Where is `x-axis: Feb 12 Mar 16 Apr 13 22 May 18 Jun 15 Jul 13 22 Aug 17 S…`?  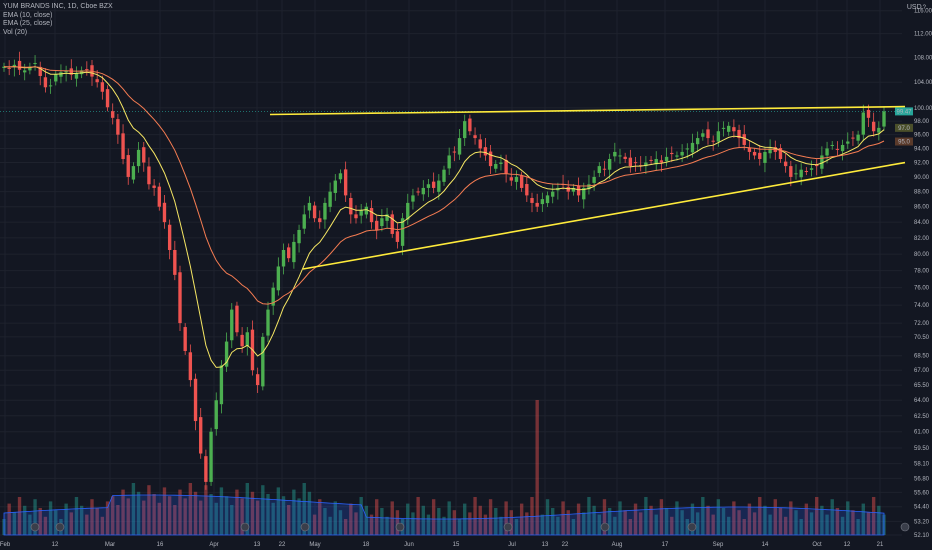 x-axis: Feb 12 Mar 16 Apr 13 22 May 18 Jun 15 Jul 13 22 Aug 17 S… is located at coordinates (442, 545).